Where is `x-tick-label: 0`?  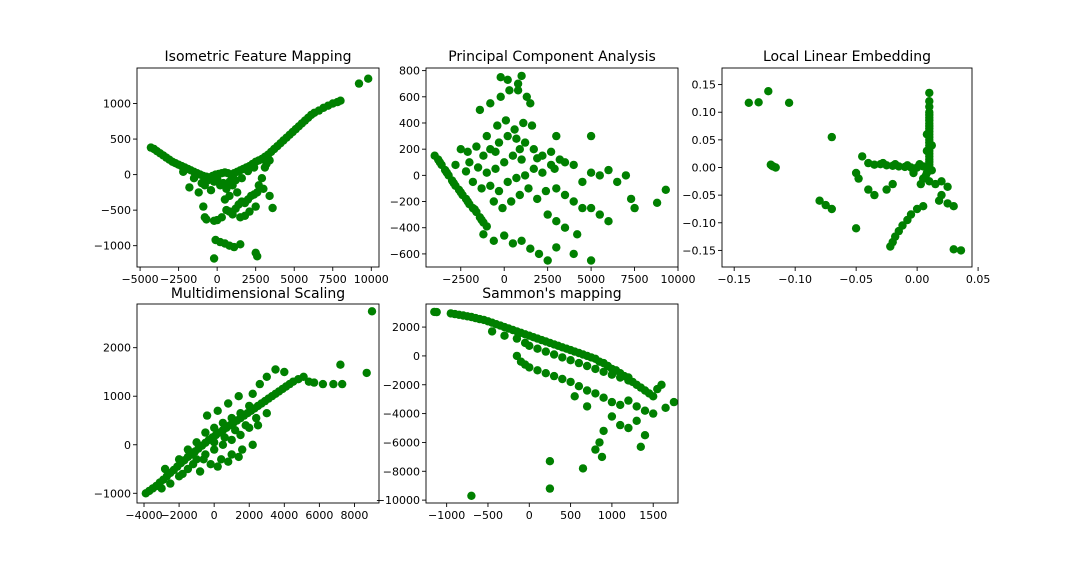 x-tick-label: 0 is located at coordinates (529, 515).